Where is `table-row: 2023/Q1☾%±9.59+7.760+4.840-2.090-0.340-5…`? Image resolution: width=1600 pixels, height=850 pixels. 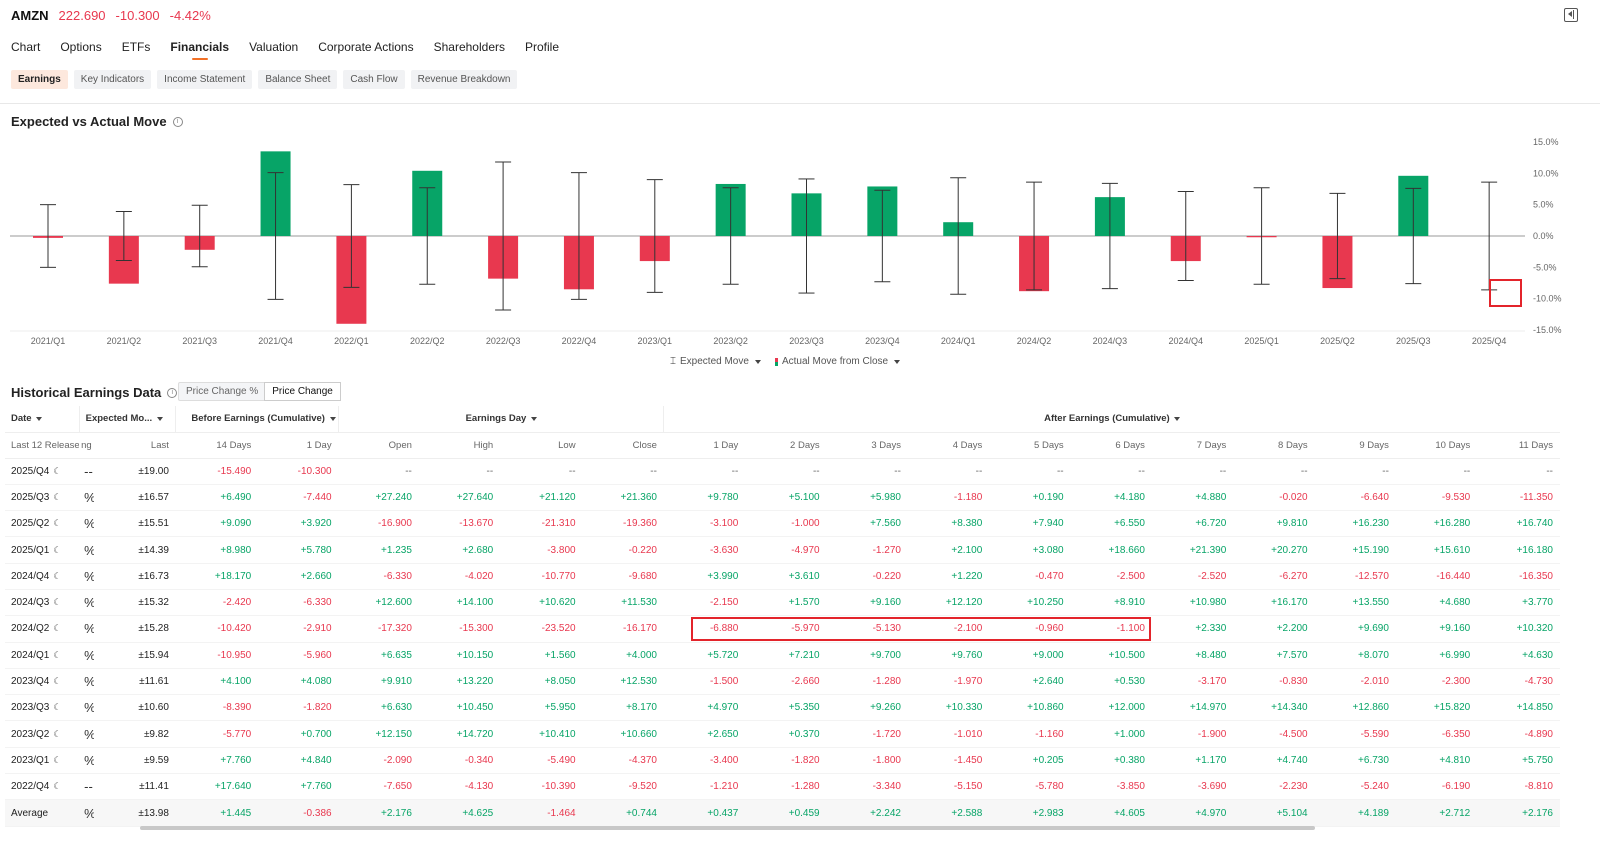
table-row: 2023/Q1☾%±9.59+7.760+4.840-2.090-0.340-5… is located at coordinates (782, 761).